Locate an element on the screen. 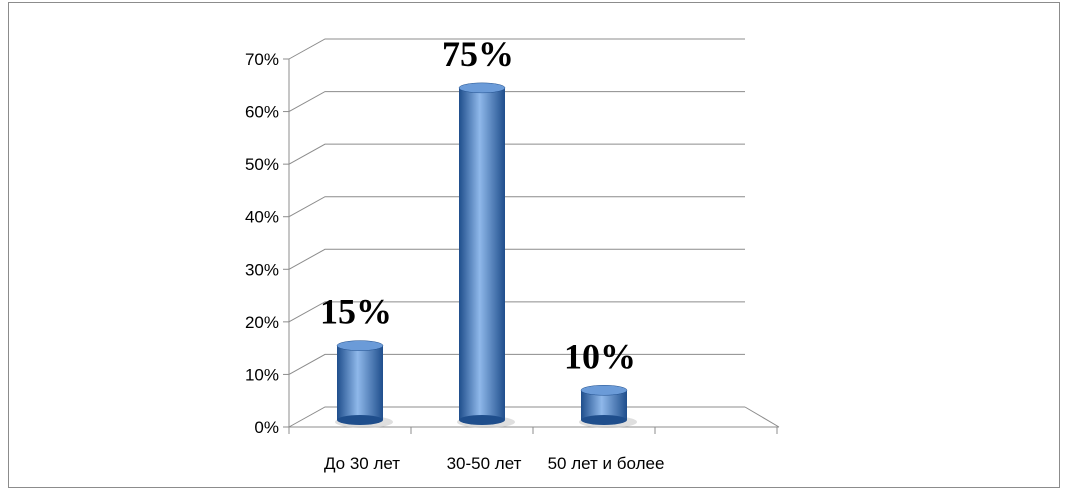  y-tick-label: 0% is located at coordinates (266, 427).